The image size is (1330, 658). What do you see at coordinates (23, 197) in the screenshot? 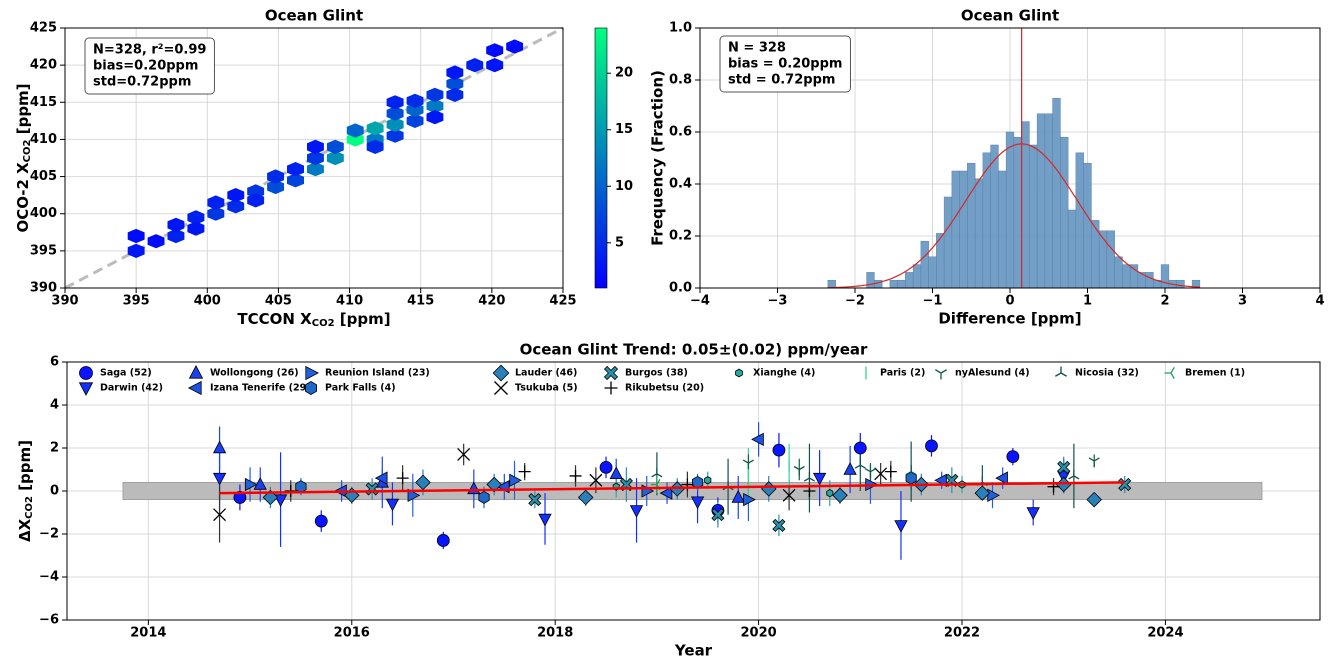
I see `y-axis-label-text: OCO-2 X` at bounding box center [23, 197].